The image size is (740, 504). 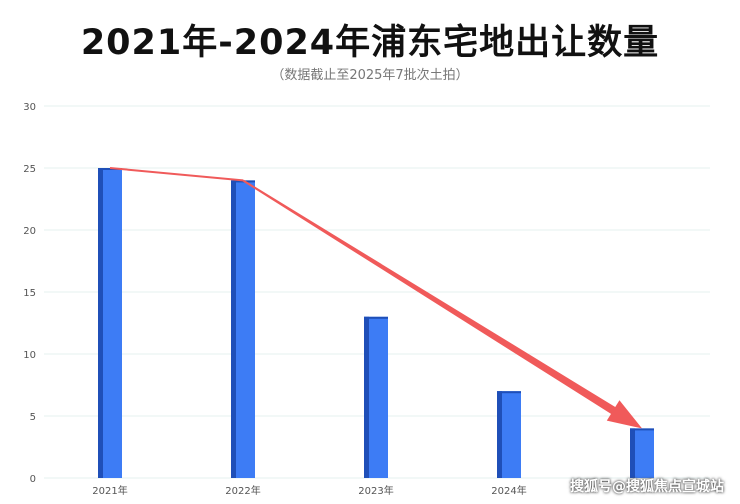 What do you see at coordinates (309, 490) in the screenshot?
I see `x-axis-ticks: 2021年 2022年 2023年 2024年` at bounding box center [309, 490].